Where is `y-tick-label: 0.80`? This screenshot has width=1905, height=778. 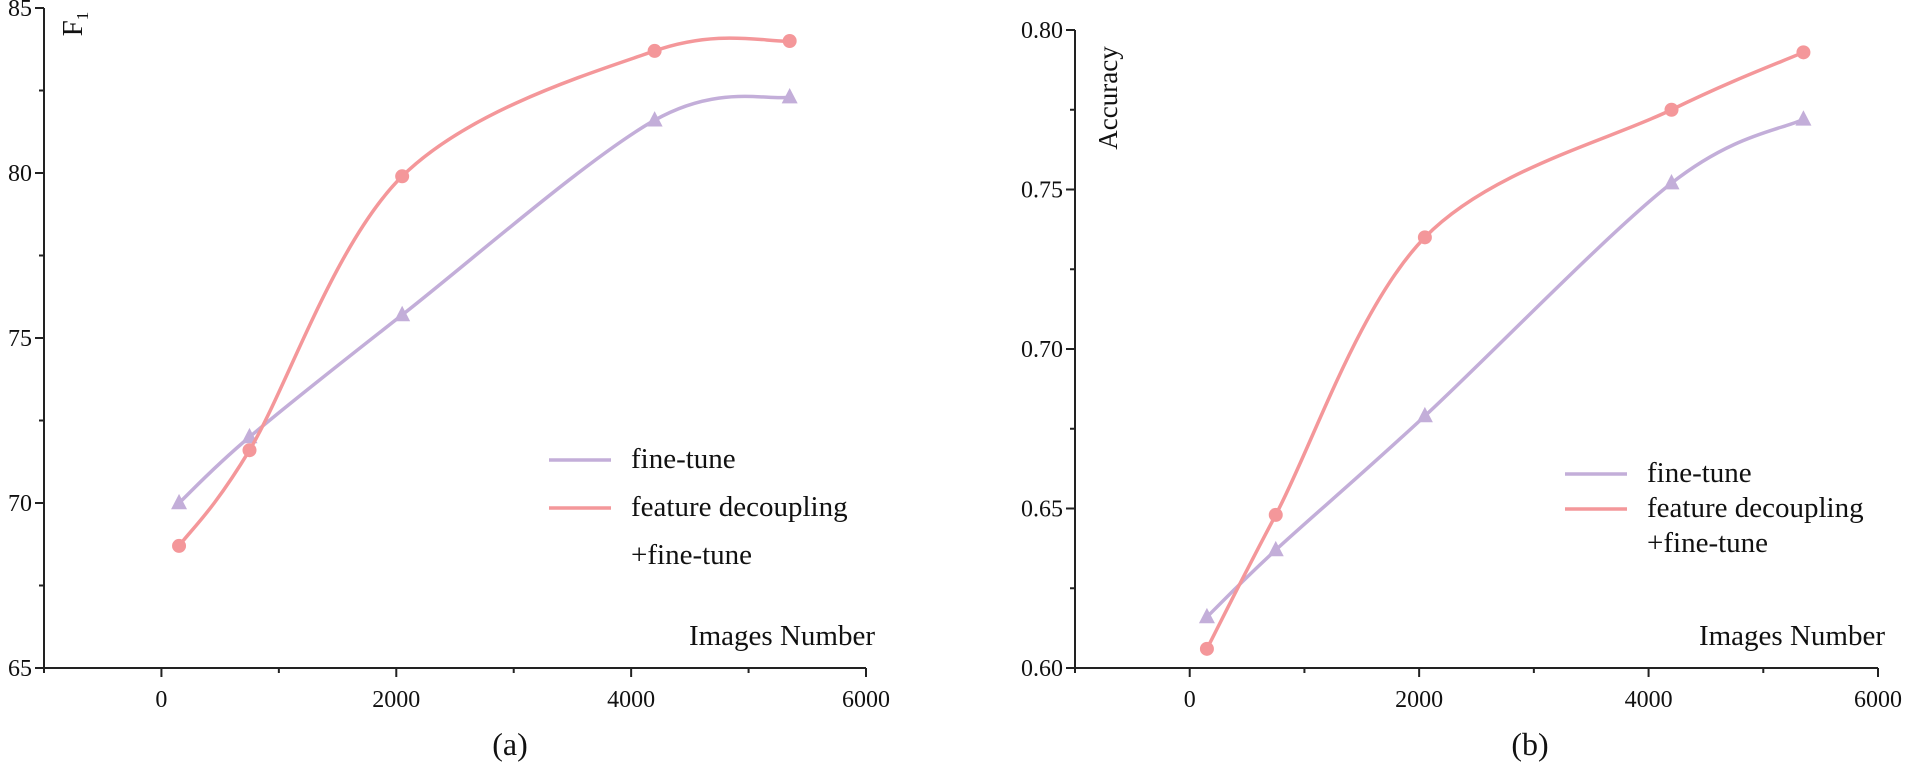
y-tick-label: 0.80 is located at coordinates (1042, 31).